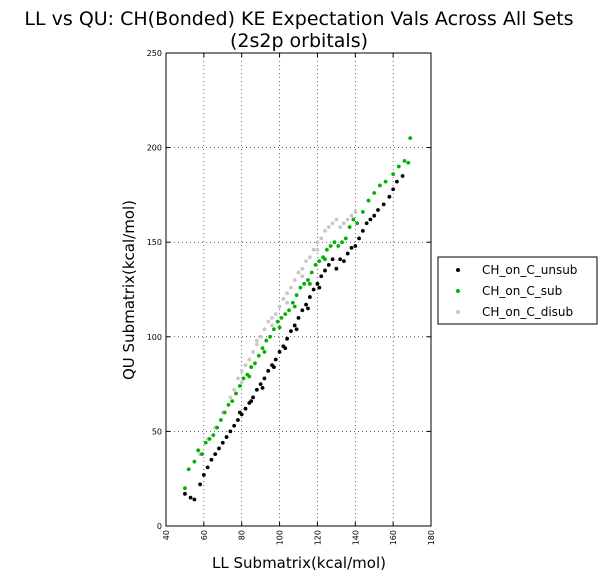 The image size is (606, 581). Describe the element at coordinates (355, 537) in the screenshot. I see `x-tick-label: 140` at that location.